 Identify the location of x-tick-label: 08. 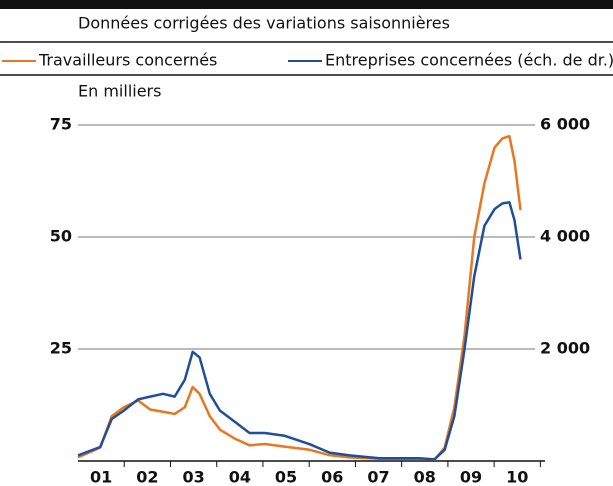
(425, 477).